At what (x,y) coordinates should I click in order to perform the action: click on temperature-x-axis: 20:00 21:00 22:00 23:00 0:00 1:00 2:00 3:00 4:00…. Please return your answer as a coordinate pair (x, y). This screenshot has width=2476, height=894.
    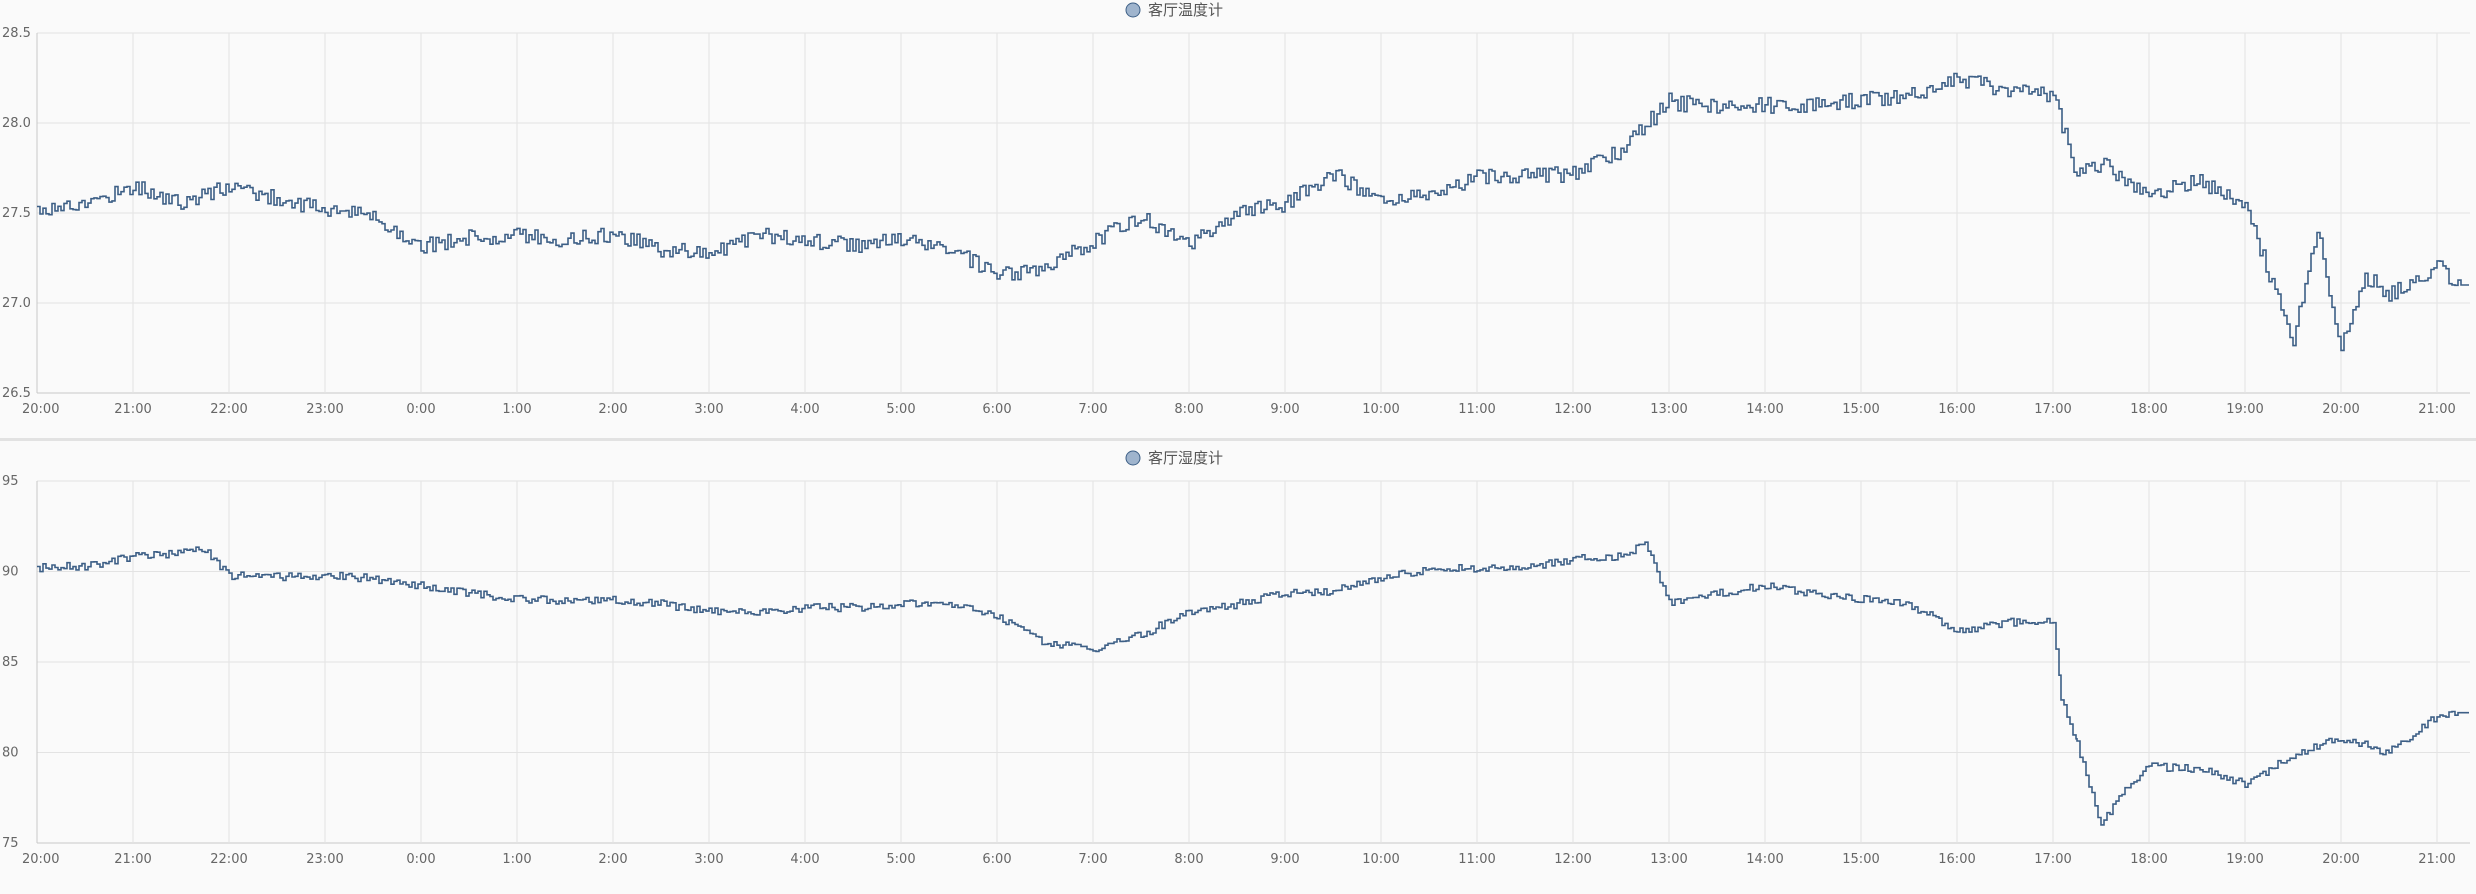
    Looking at the image, I should click on (1239, 409).